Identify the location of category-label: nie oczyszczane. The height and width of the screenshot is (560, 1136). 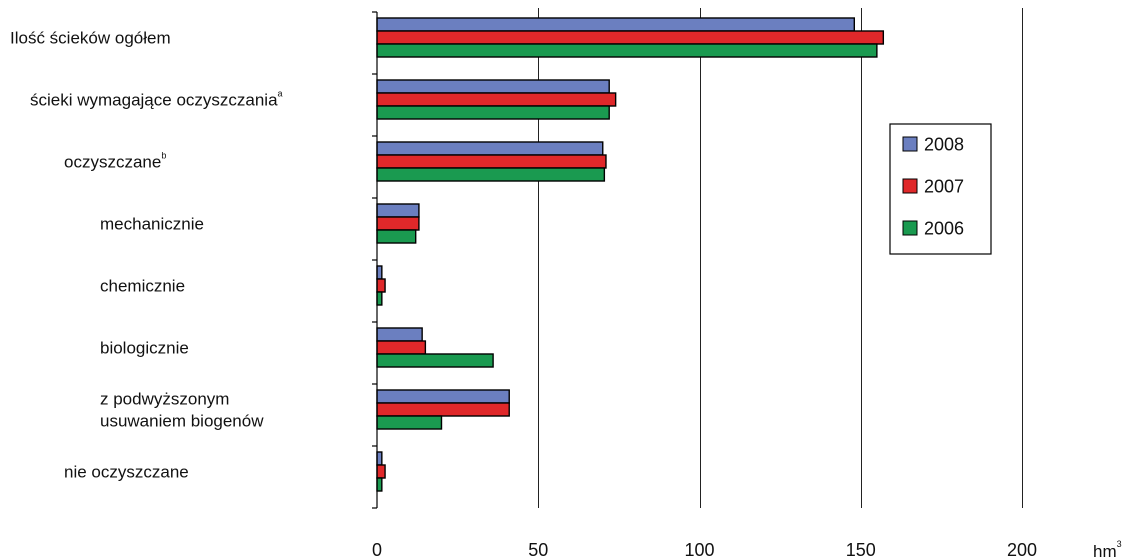
(126, 472).